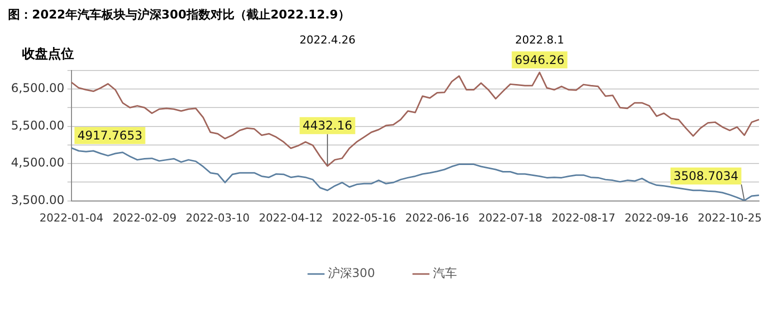  I want to click on data-label: 6946.26, so click(539, 60).